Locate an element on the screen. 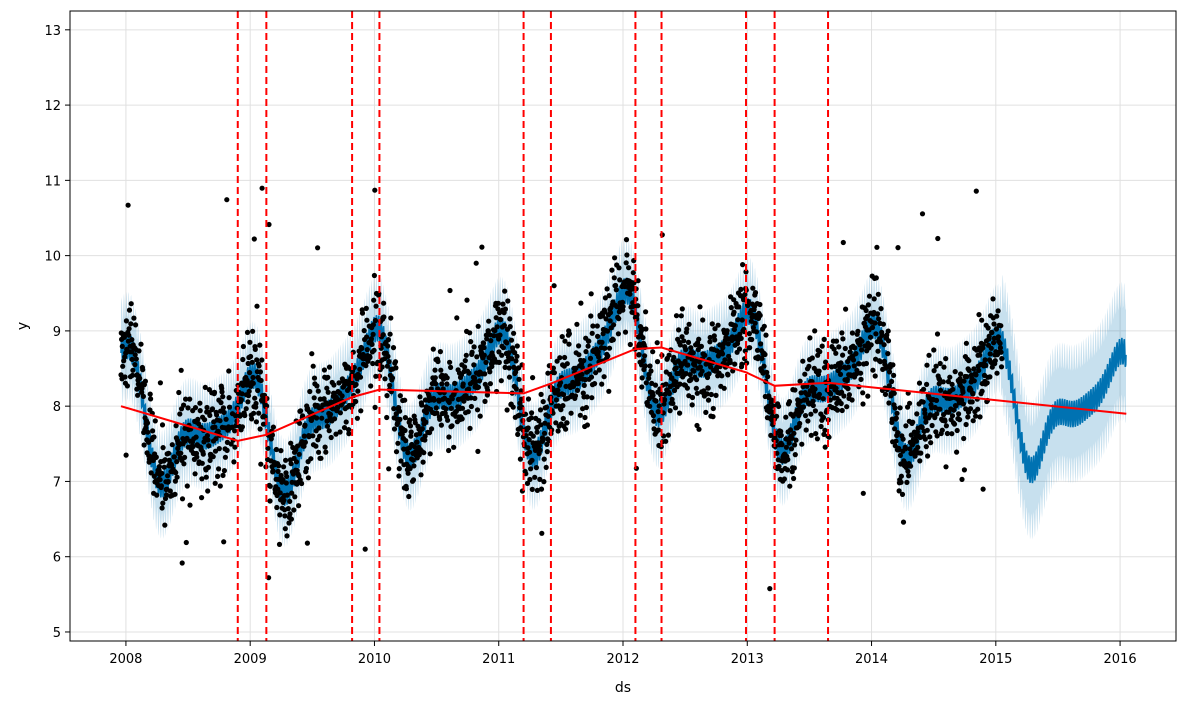  y-tick-label: 10 is located at coordinates (52, 257).